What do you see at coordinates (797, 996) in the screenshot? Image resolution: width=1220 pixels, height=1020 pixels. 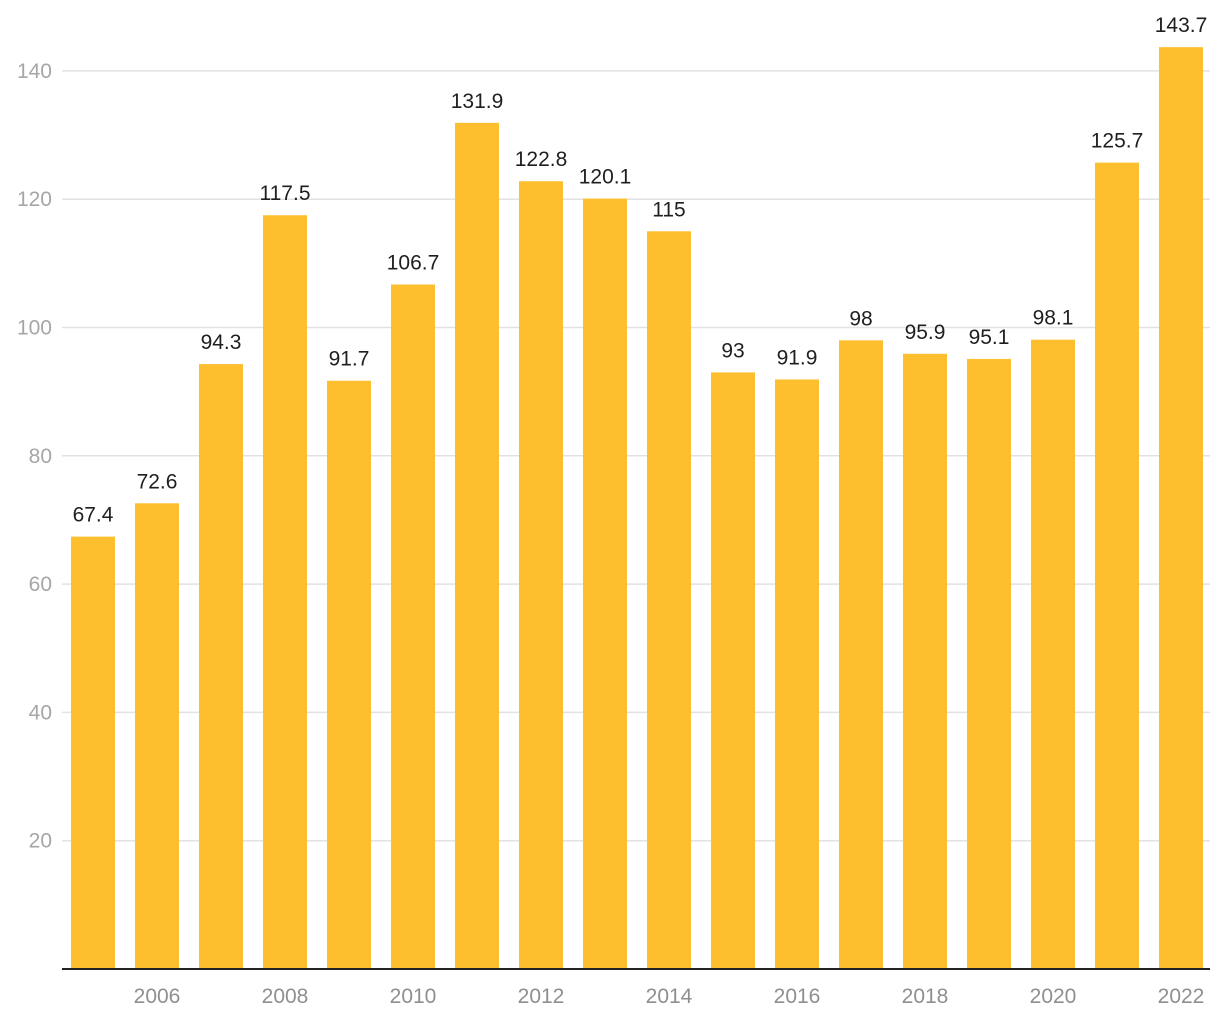 I see `x-tick-label: 2016` at bounding box center [797, 996].